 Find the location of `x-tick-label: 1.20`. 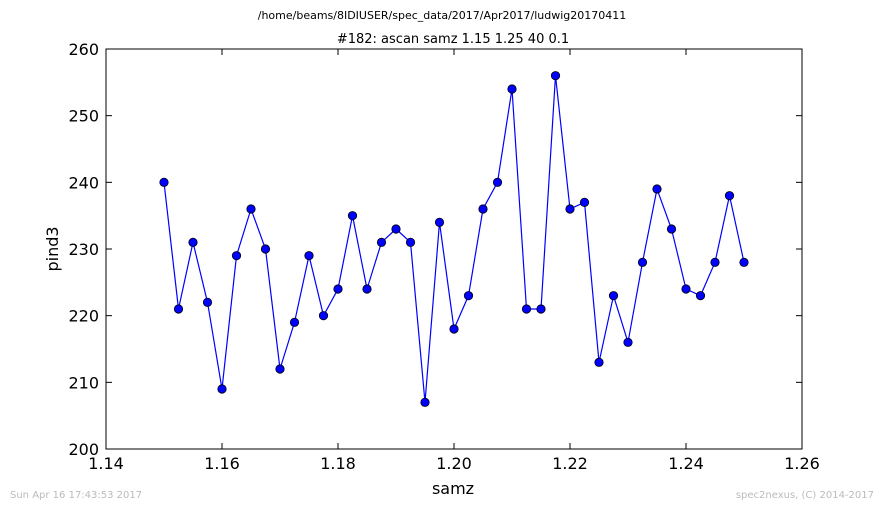

x-tick-label: 1.20 is located at coordinates (454, 463).